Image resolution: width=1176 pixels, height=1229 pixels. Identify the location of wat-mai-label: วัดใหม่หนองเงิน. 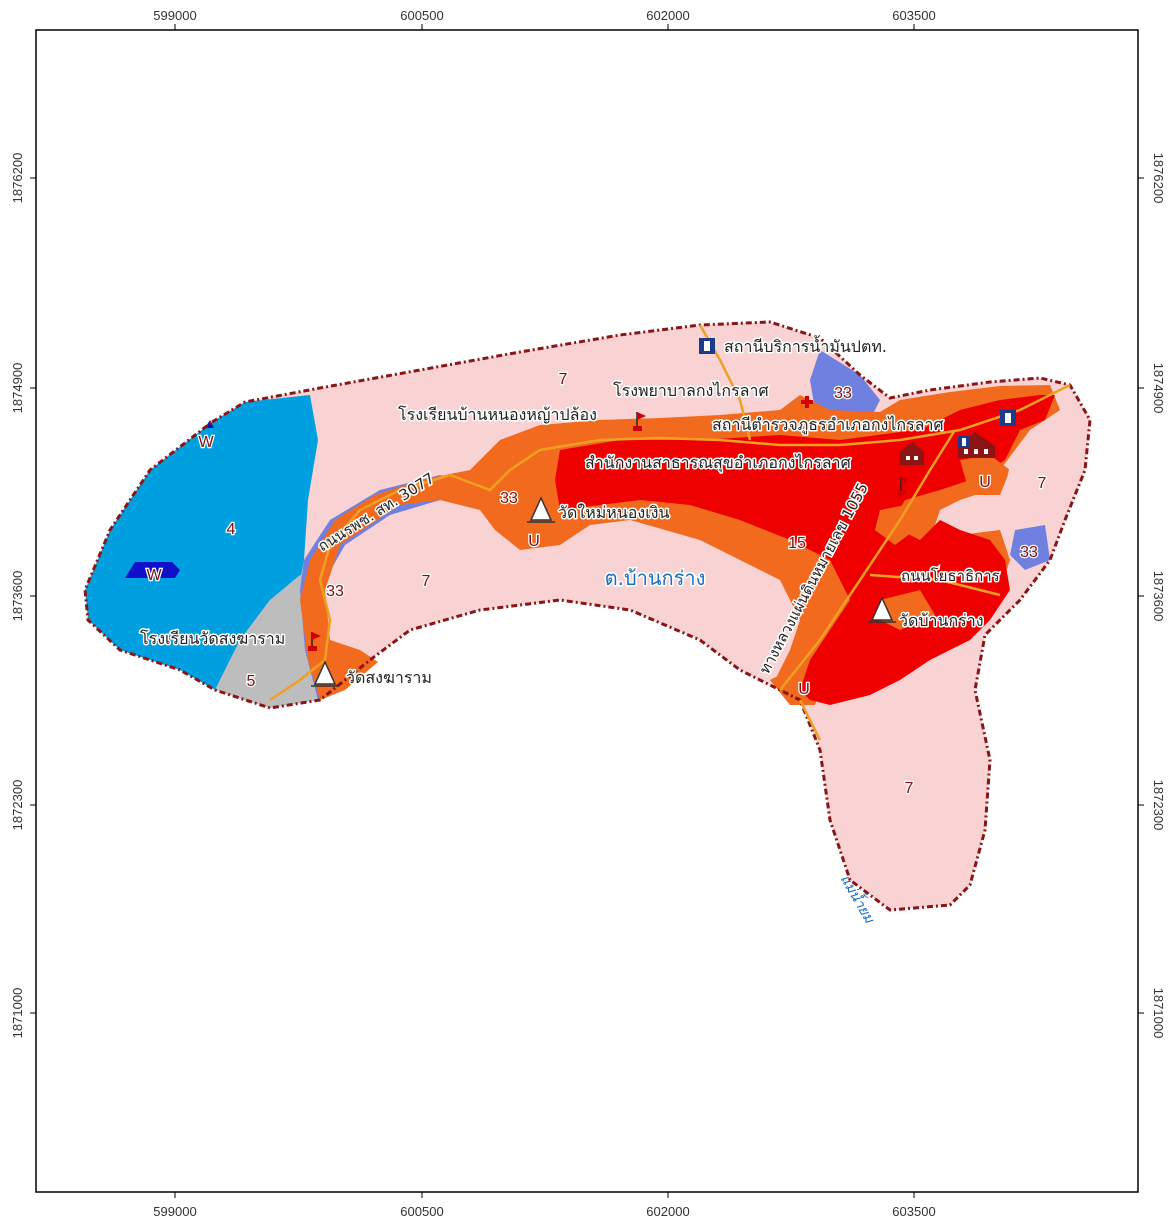
(613, 512).